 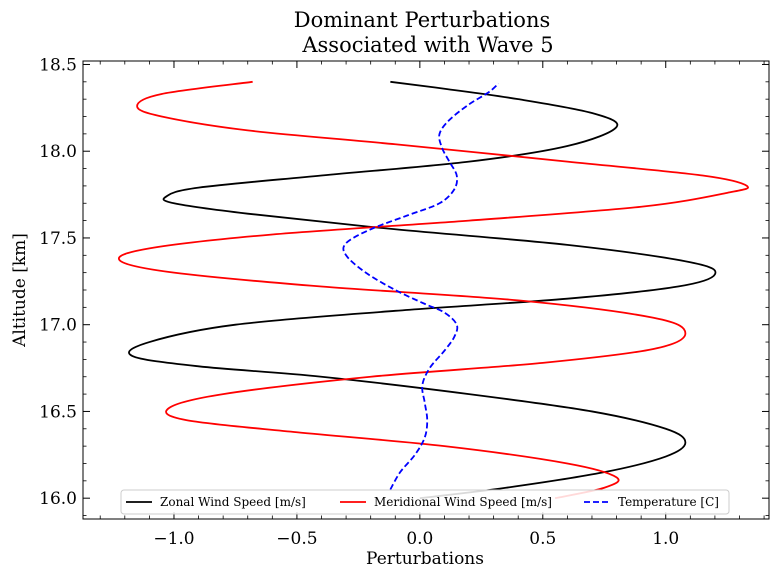 I want to click on x-tick-label: −0.5, so click(x=296, y=539).